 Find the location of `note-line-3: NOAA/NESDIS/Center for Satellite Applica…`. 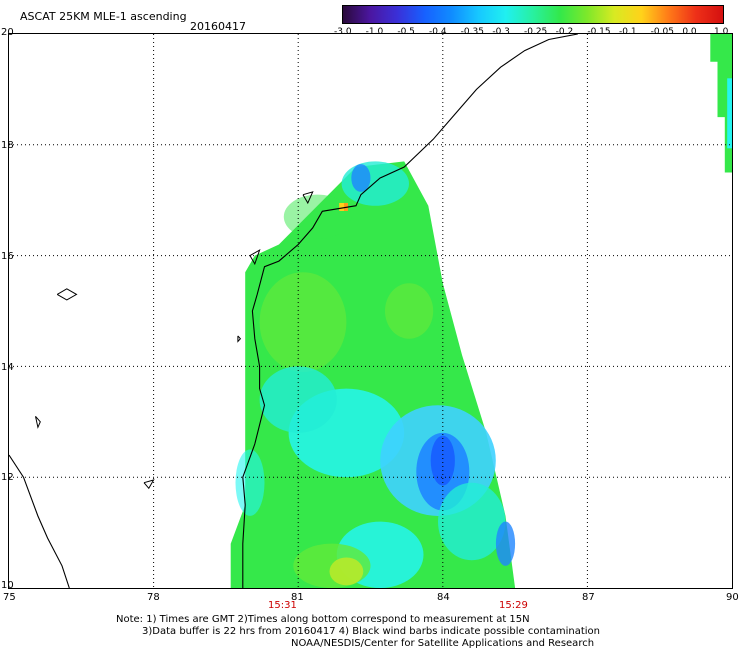

note-line-3: NOAA/NESDIS/Center for Satellite Applica… is located at coordinates (443, 643).